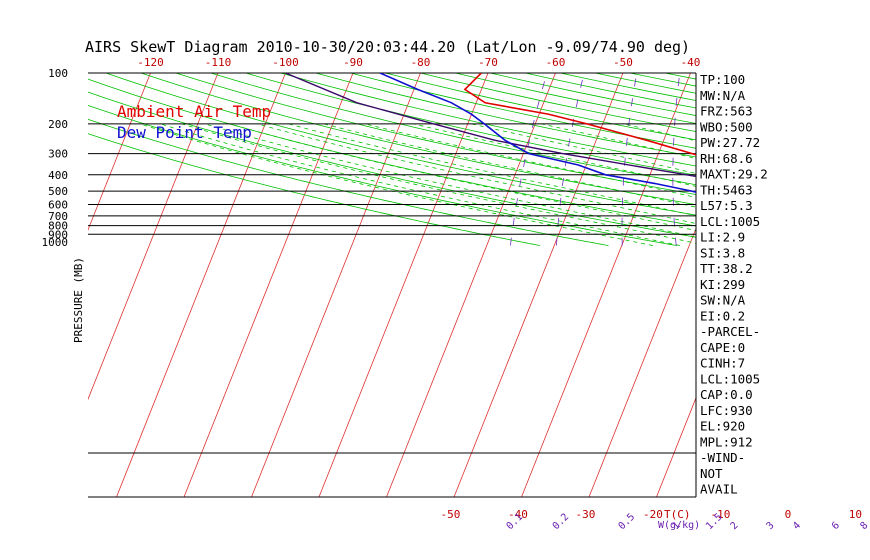 Image resolution: width=870 pixels, height=560 pixels. I want to click on top-temp-tick-label: -60, so click(556, 62).